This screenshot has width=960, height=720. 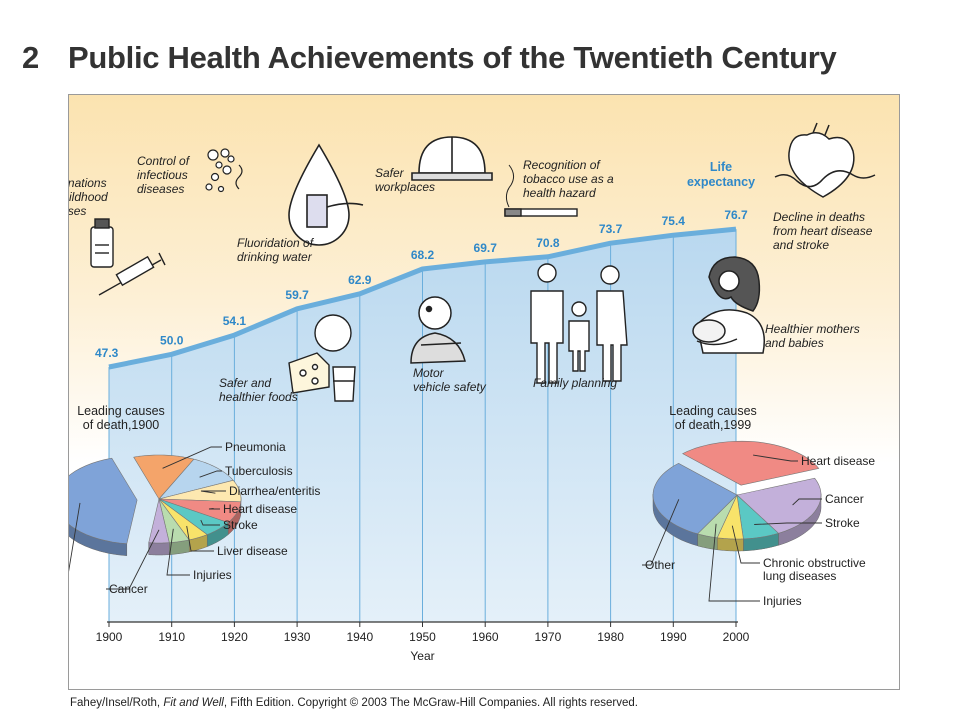 What do you see at coordinates (814, 569) in the screenshot?
I see `pie-slice-label: Chronic obstructive lung diseases` at bounding box center [814, 569].